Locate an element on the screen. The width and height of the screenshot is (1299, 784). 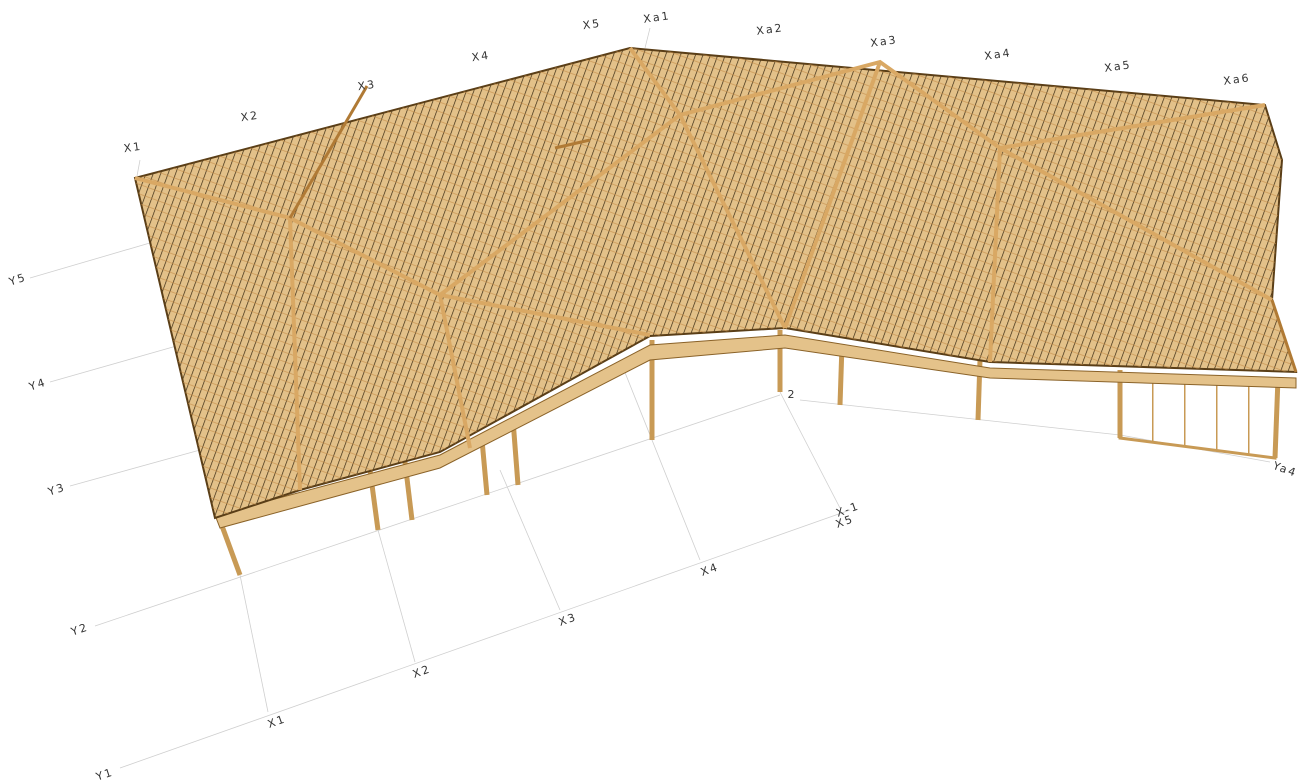
wall-frame is located at coordinates (1199, 418).